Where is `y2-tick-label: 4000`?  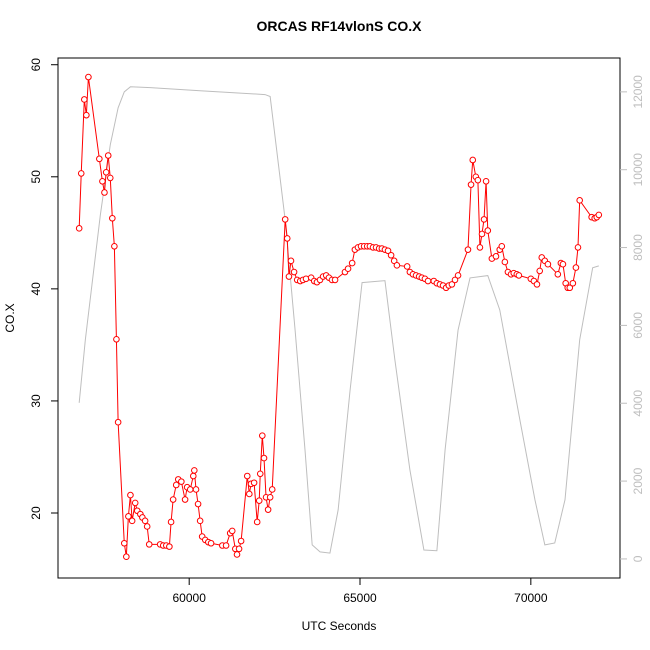
y2-tick-label: 4000 is located at coordinates (638, 403).